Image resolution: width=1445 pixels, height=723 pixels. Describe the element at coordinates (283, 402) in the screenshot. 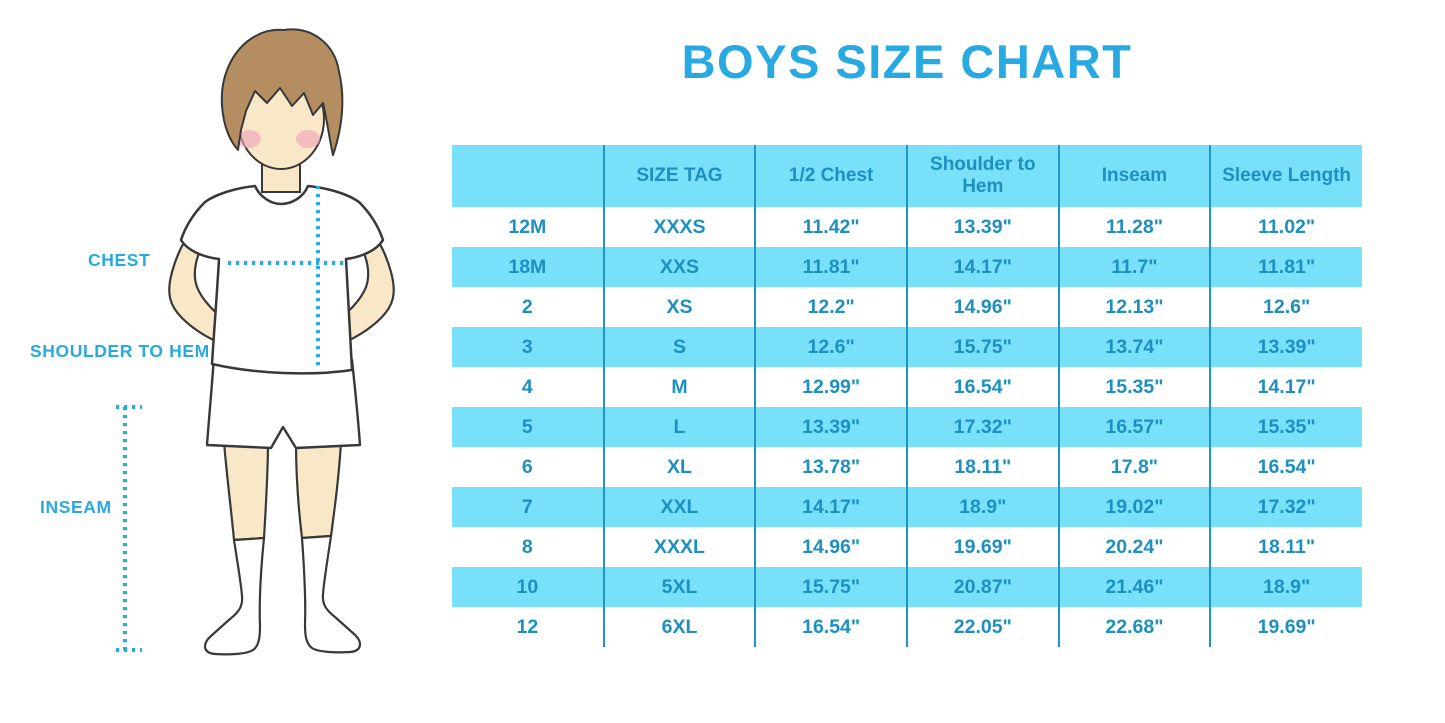

I see `boy-shorts` at that location.